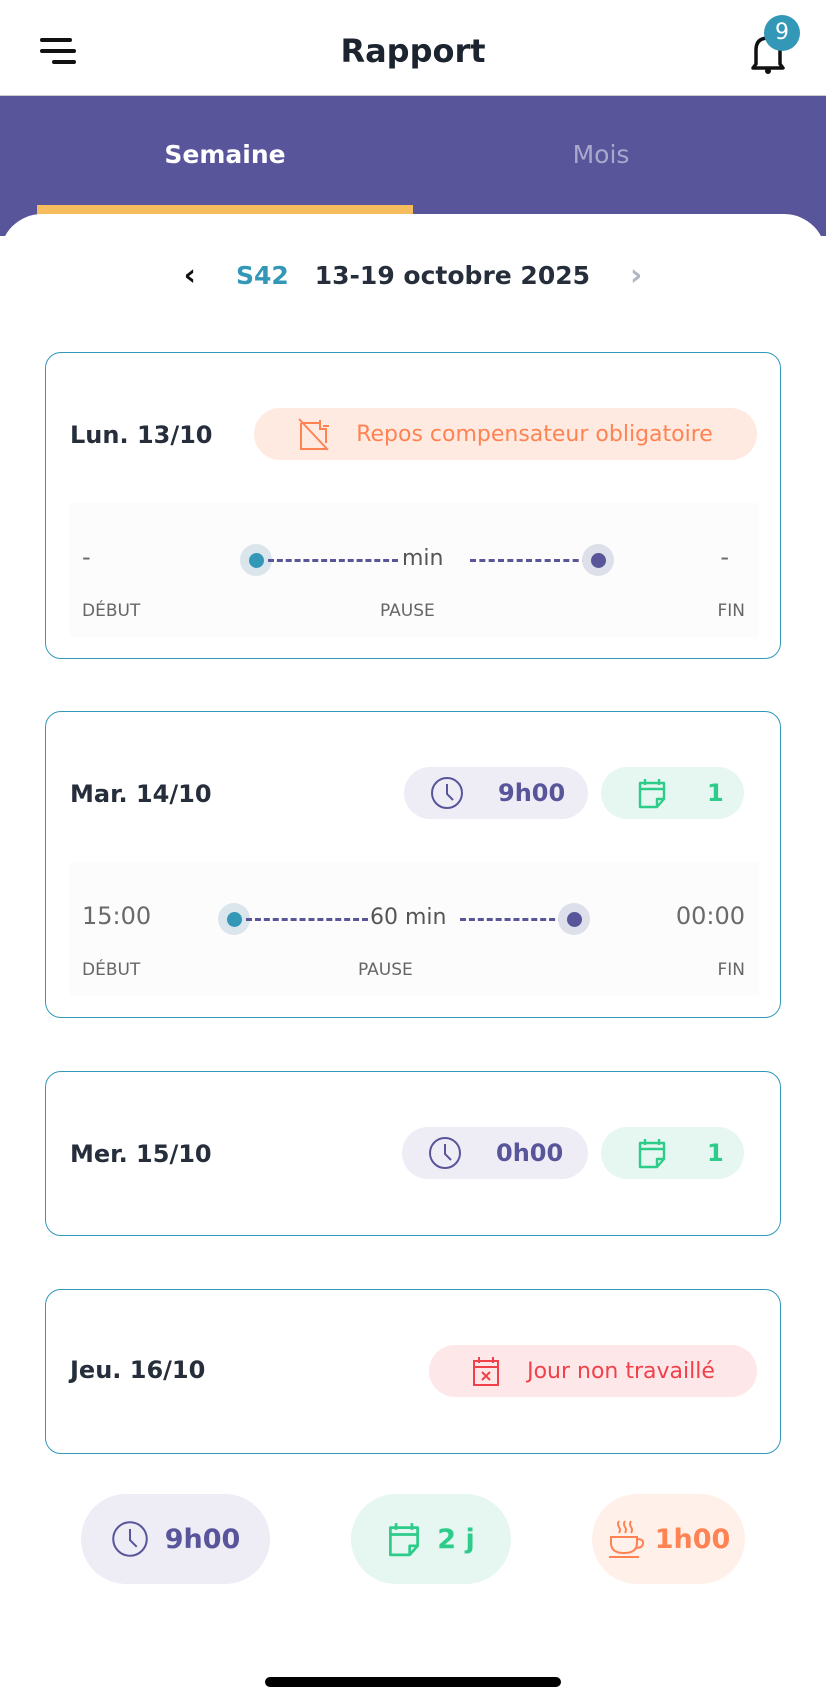  I want to click on hours-value: 0h00, so click(530, 1153).